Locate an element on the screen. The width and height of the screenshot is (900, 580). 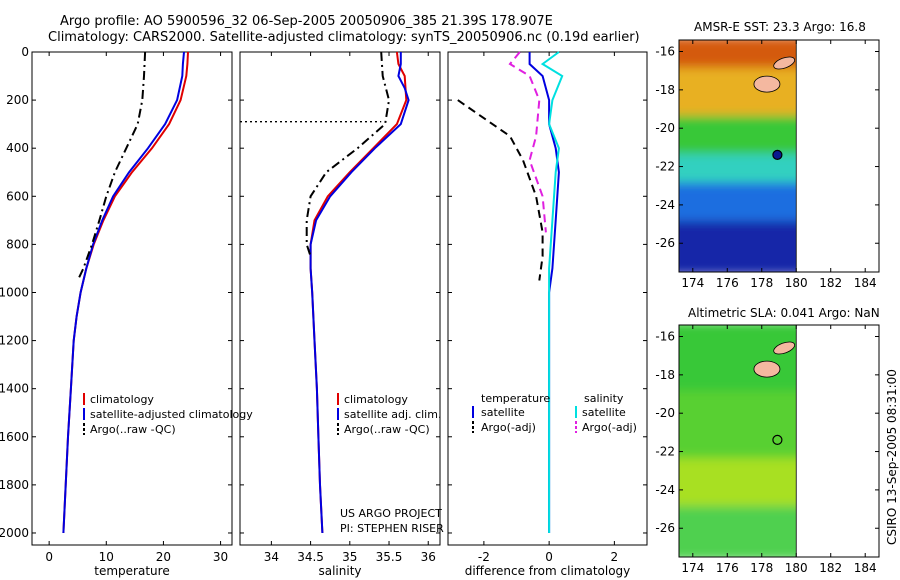
x-tick-label: 30 is located at coordinates (220, 557).